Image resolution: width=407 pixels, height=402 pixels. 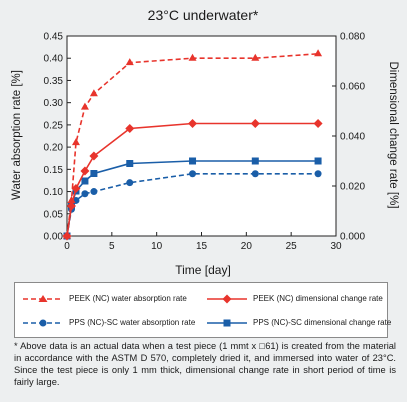 I want to click on chart-title: 23°C underwater*, so click(x=203, y=15).